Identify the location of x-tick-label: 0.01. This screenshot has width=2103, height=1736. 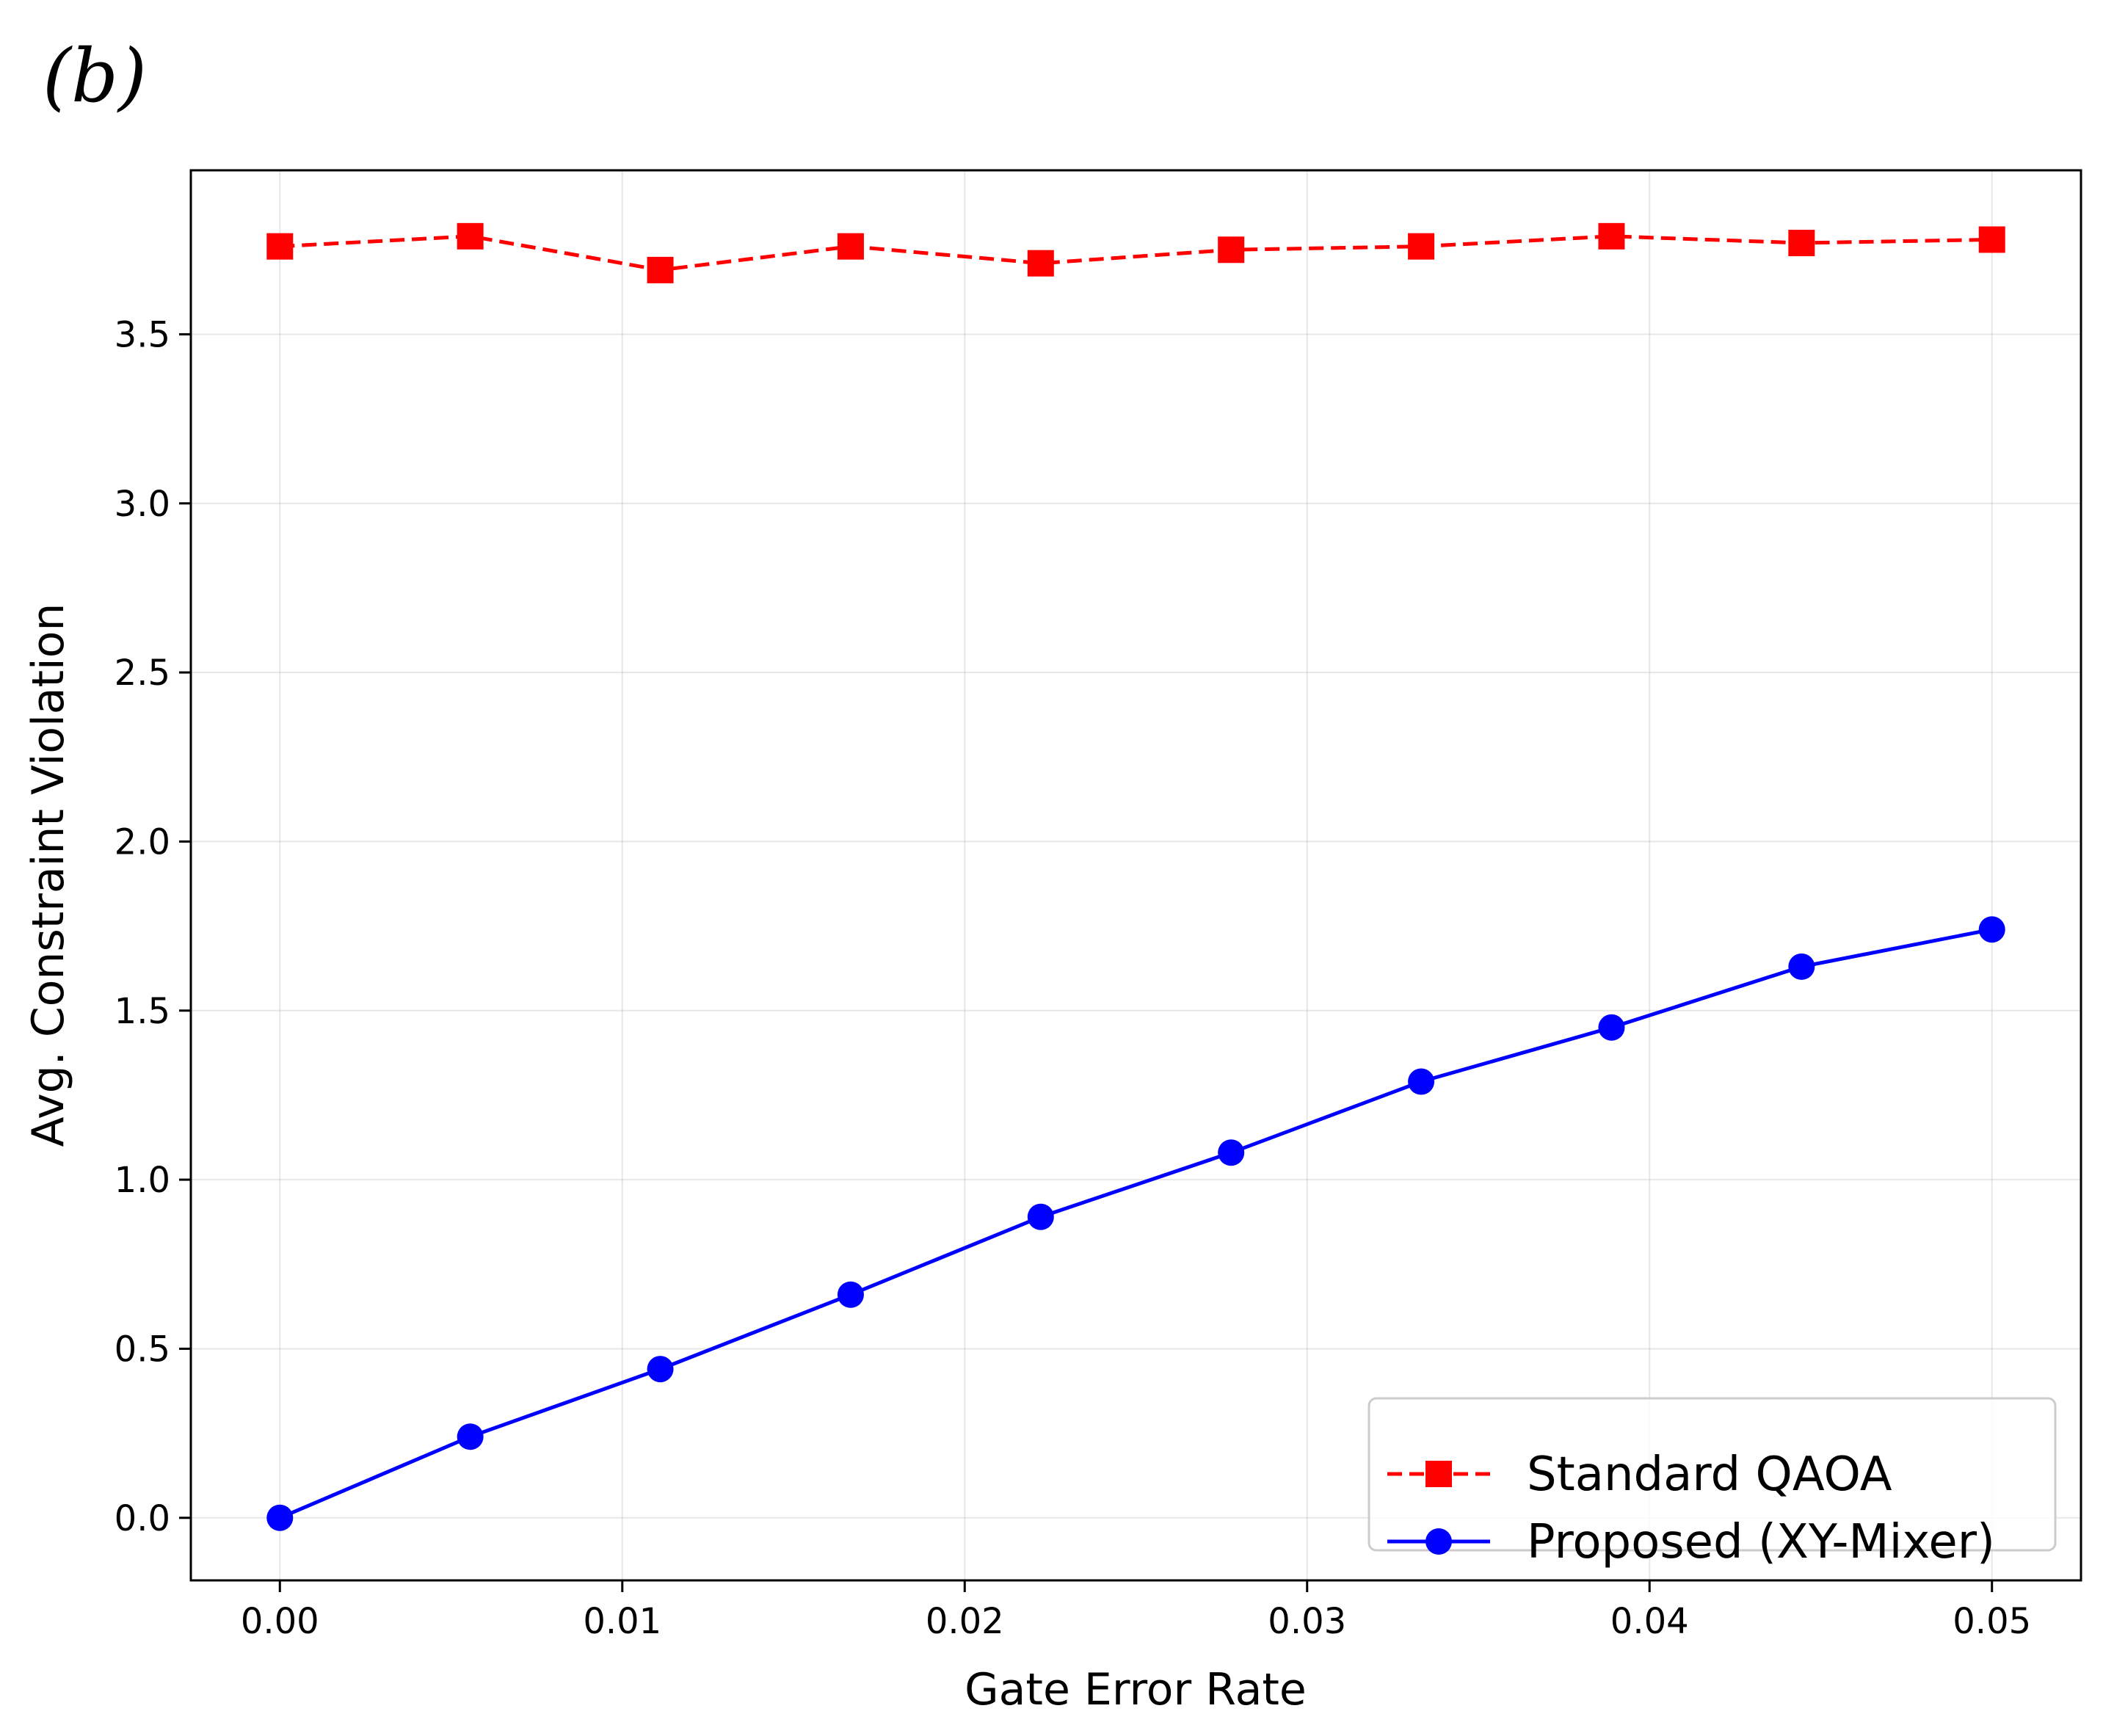
(622, 1621).